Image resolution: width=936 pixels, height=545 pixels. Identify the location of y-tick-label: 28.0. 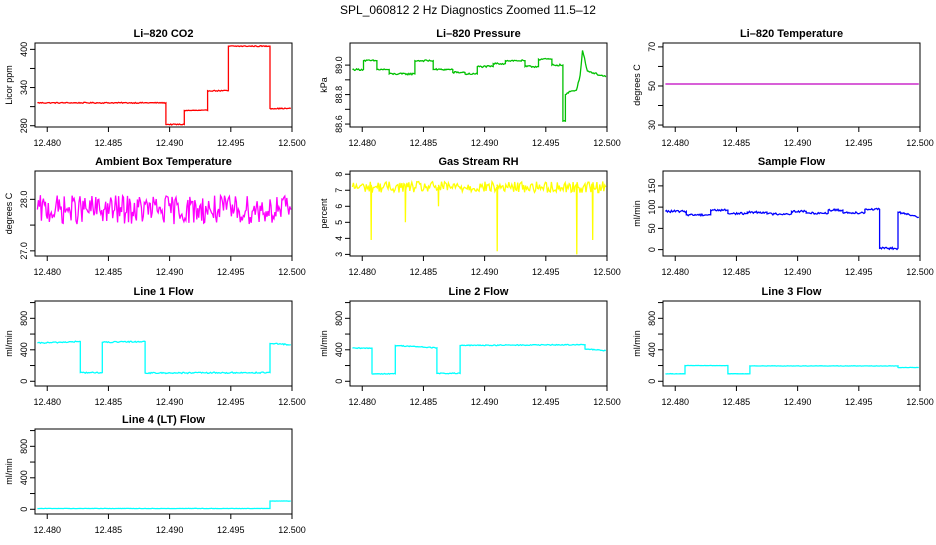
(24, 200).